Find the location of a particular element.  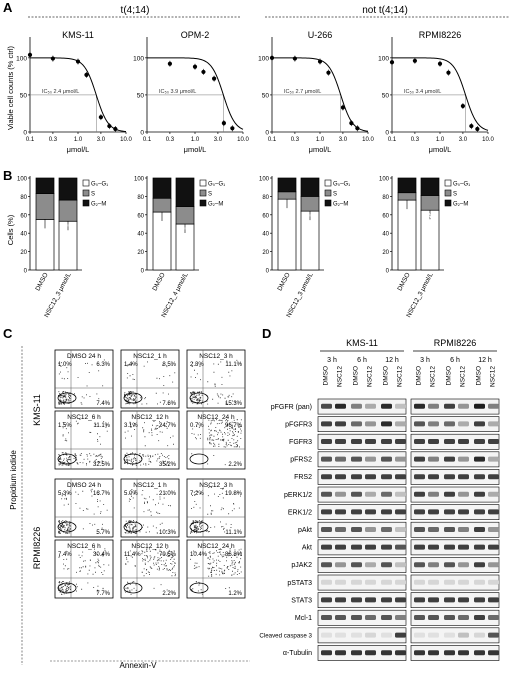

quadrant-lr: 11.1% is located at coordinates (233, 533).